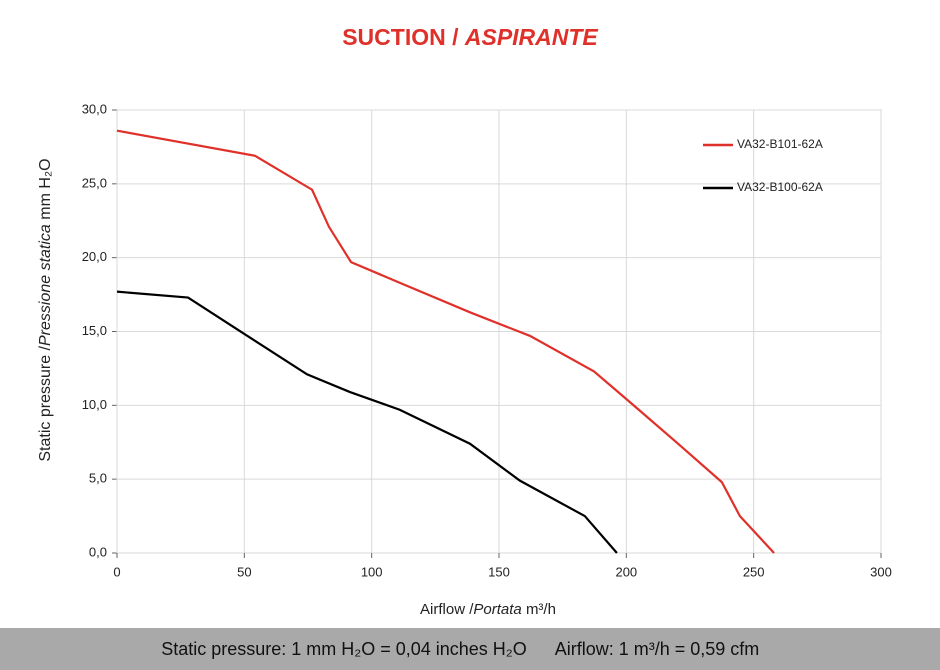  Describe the element at coordinates (780, 144) in the screenshot. I see `legend-label: VA32-B101-62A` at that location.